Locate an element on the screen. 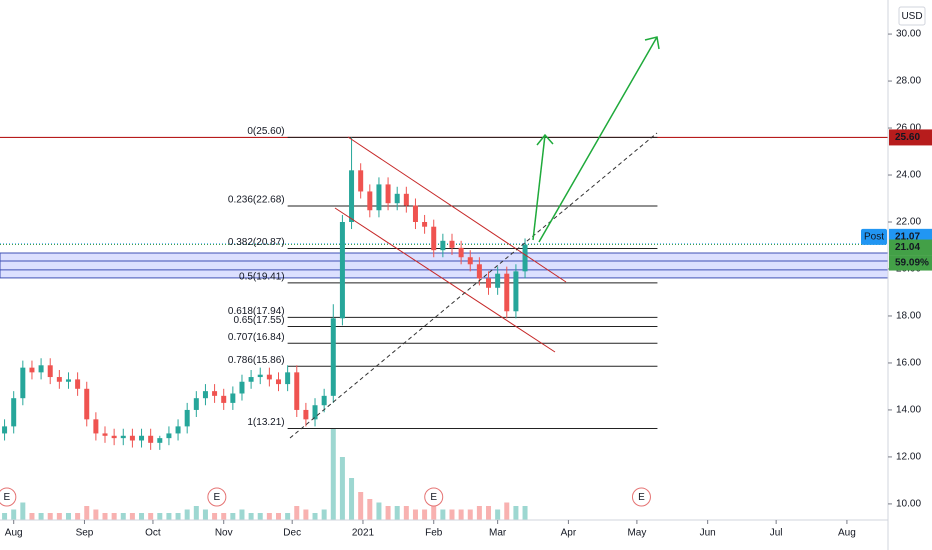 The image size is (932, 550). earnings-marker is located at coordinates (8, 497).